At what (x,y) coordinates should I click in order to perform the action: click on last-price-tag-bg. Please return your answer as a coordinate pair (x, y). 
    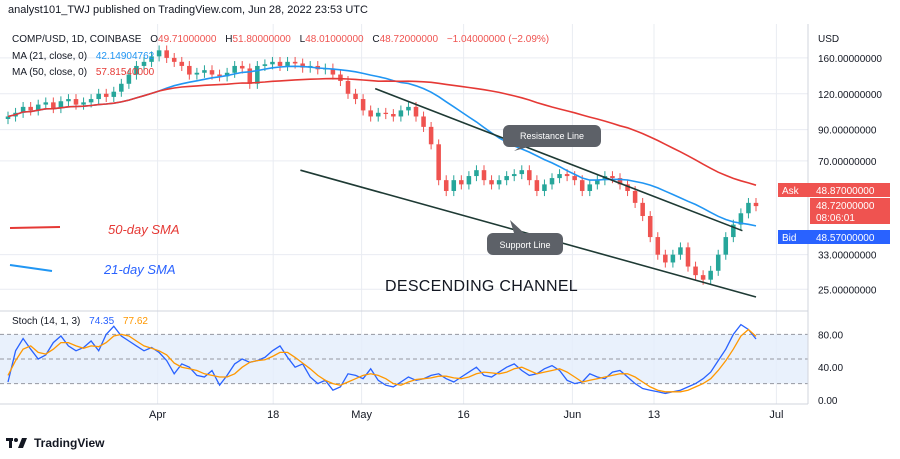
    Looking at the image, I should click on (850, 211).